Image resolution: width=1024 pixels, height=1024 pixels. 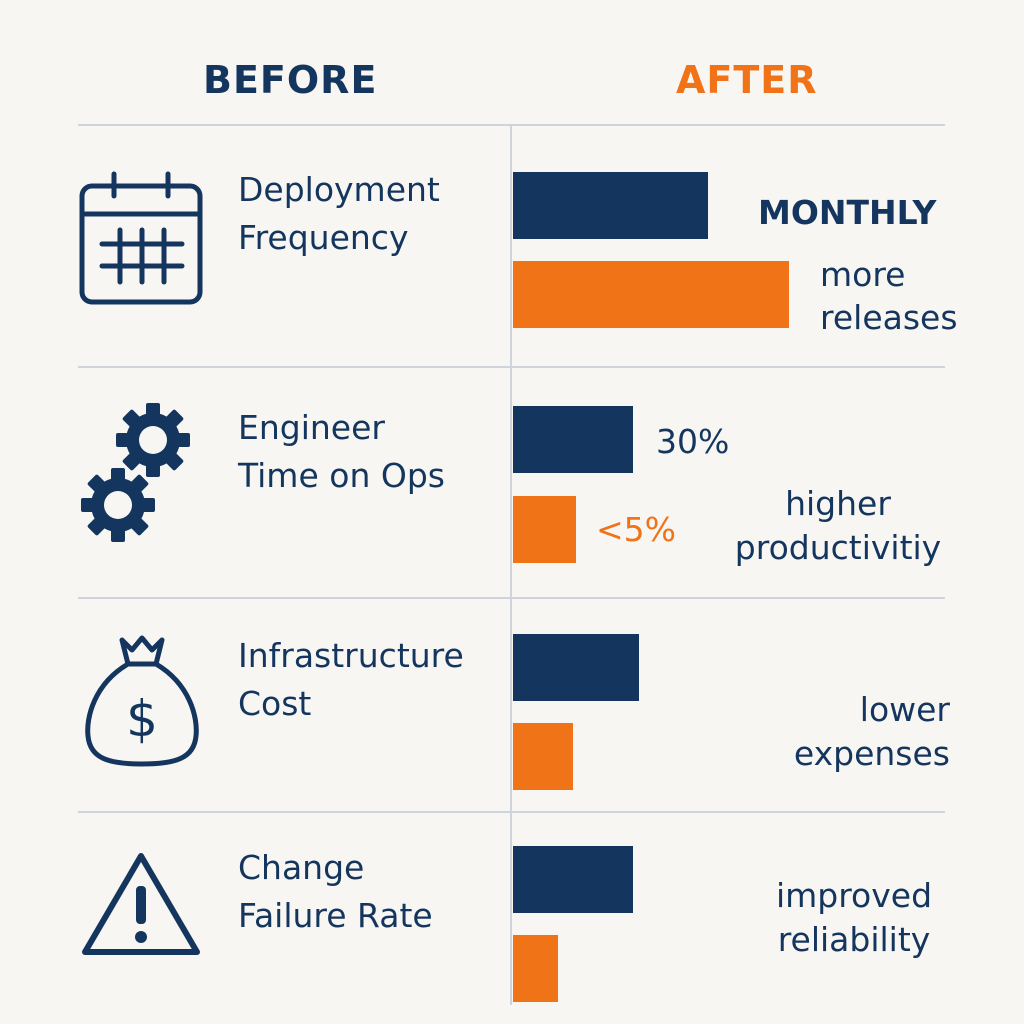 I want to click on after-header: AFTER, so click(x=747, y=80).